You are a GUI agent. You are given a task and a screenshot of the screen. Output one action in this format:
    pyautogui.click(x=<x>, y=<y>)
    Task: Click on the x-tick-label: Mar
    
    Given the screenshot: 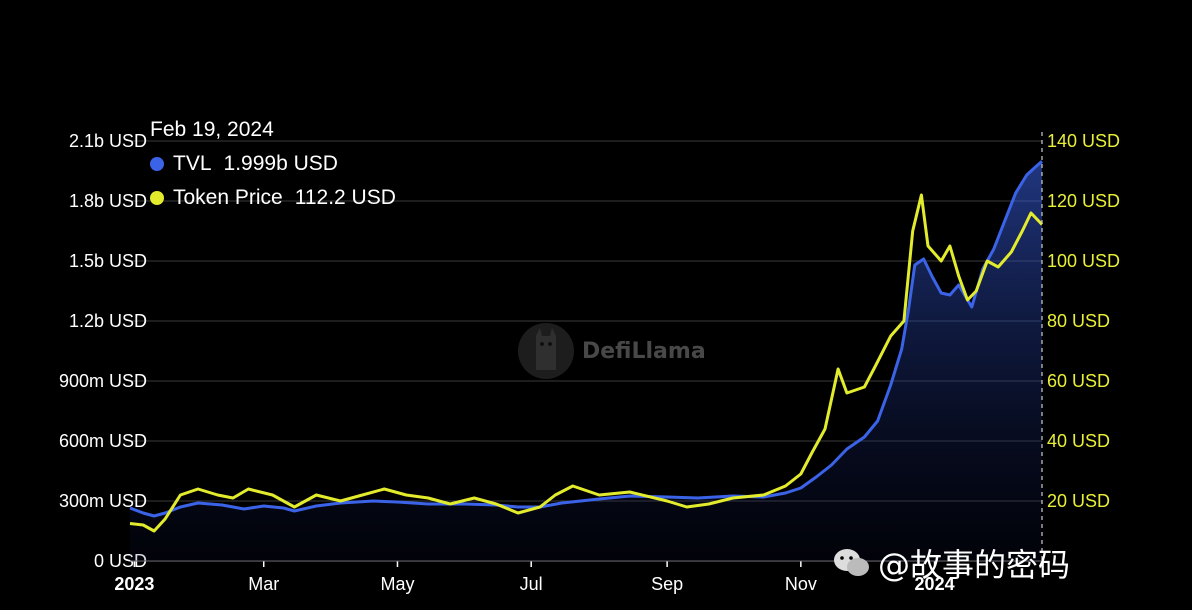 What is the action you would take?
    pyautogui.click(x=263, y=584)
    